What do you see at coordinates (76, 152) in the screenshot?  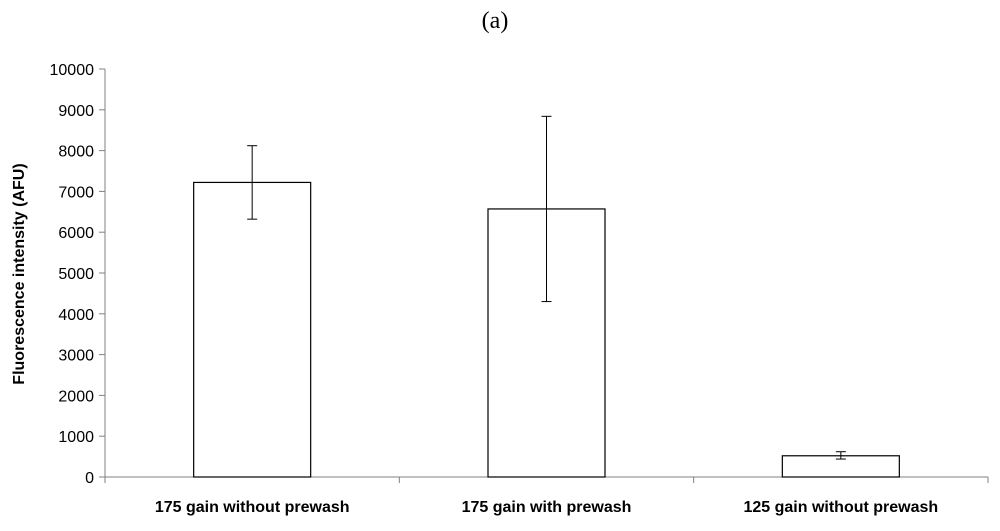 I see `y-tick-label: 8000` at bounding box center [76, 152].